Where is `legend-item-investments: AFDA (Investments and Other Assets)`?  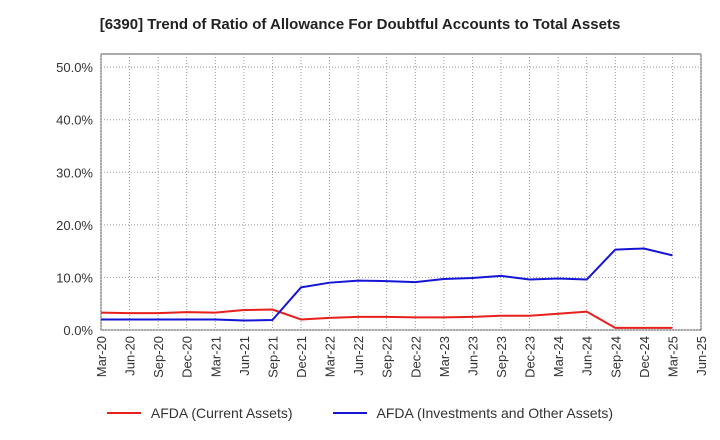 legend-item-investments: AFDA (Investments and Other Assets) is located at coordinates (473, 413).